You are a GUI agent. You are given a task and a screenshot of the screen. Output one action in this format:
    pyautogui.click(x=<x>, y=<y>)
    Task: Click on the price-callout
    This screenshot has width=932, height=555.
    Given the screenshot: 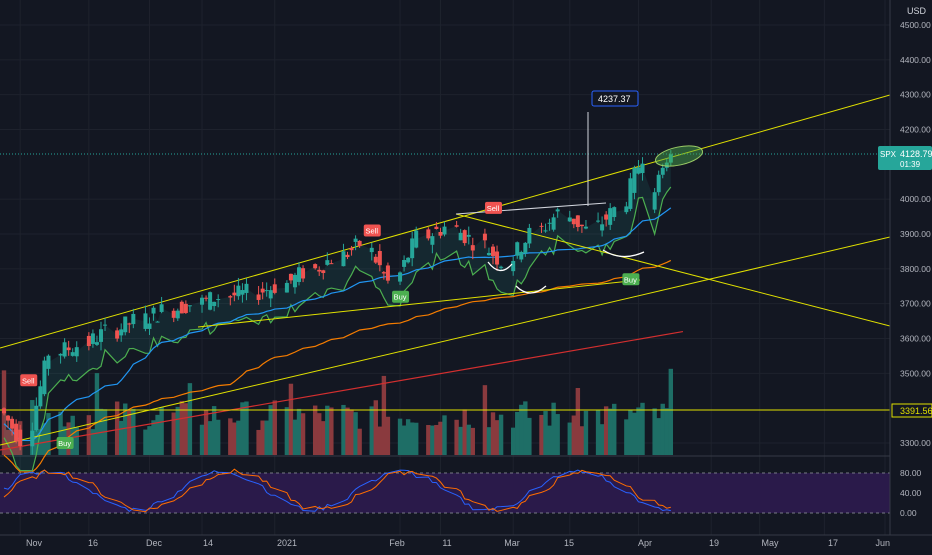 What is the action you would take?
    pyautogui.click(x=615, y=98)
    